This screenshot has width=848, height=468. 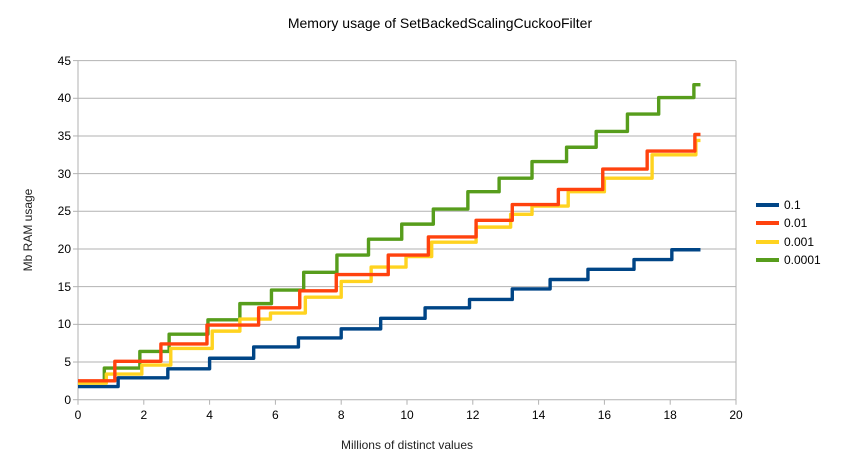 I want to click on x-tick-label-14: 14, so click(x=538, y=415).